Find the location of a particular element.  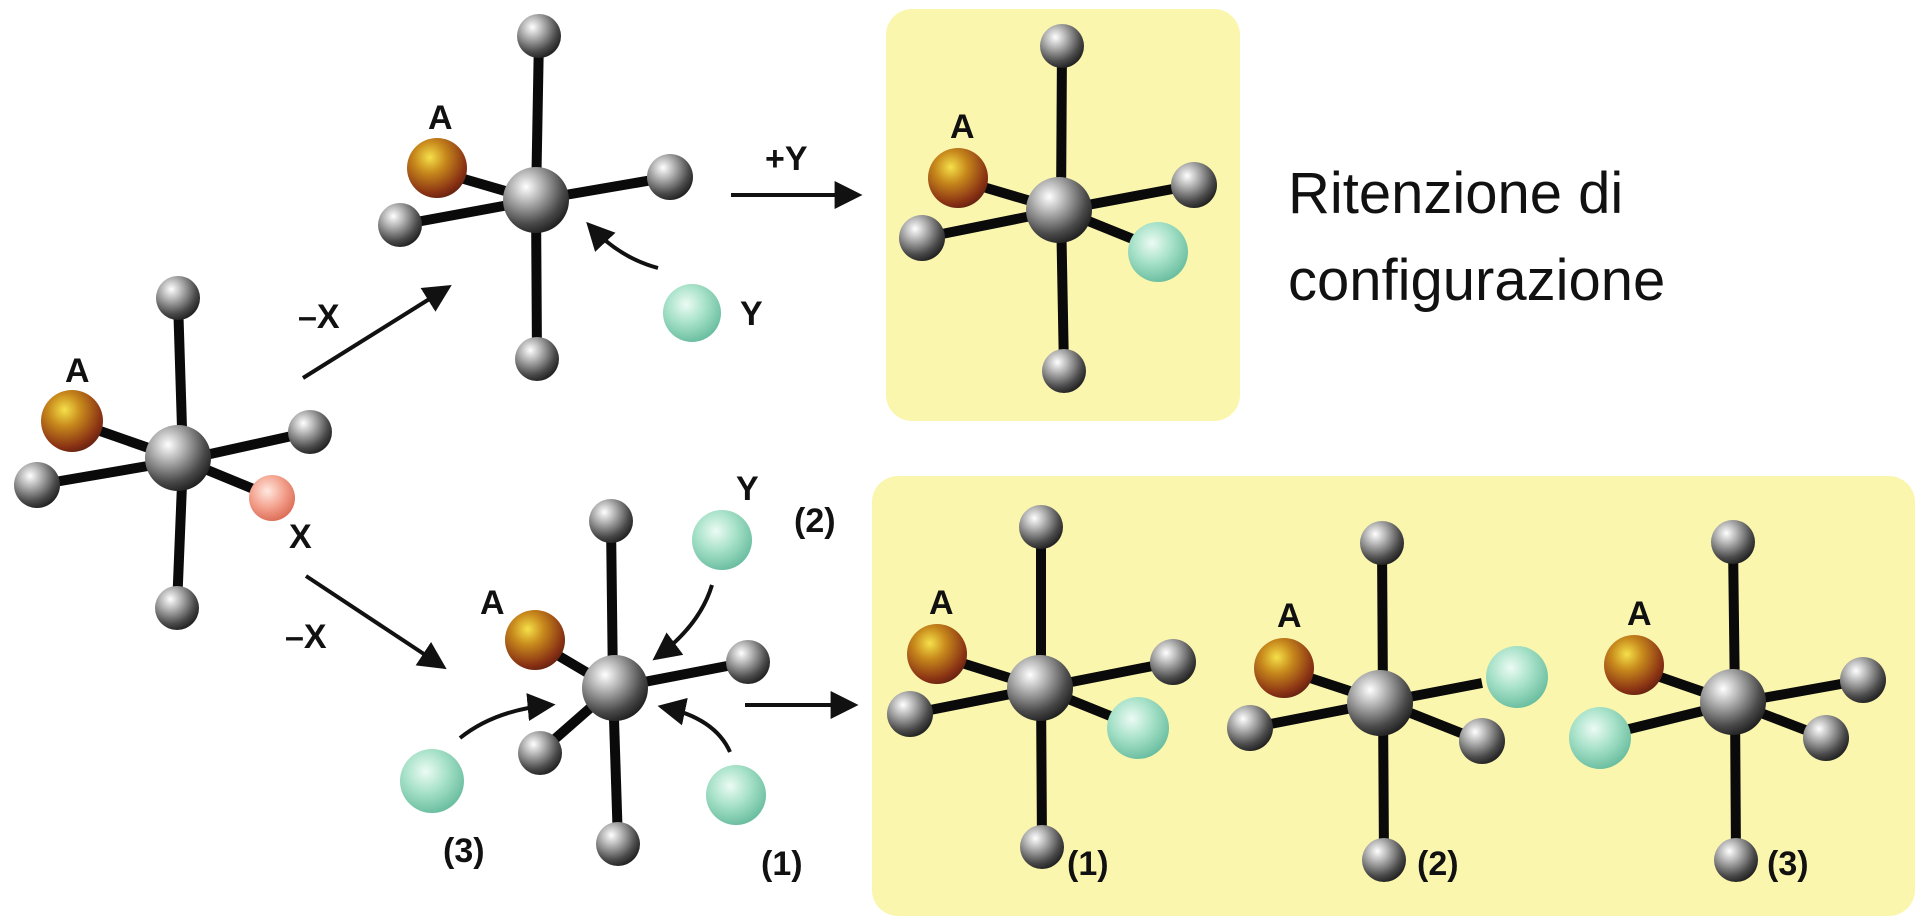

ligand-bottom is located at coordinates (177, 608).